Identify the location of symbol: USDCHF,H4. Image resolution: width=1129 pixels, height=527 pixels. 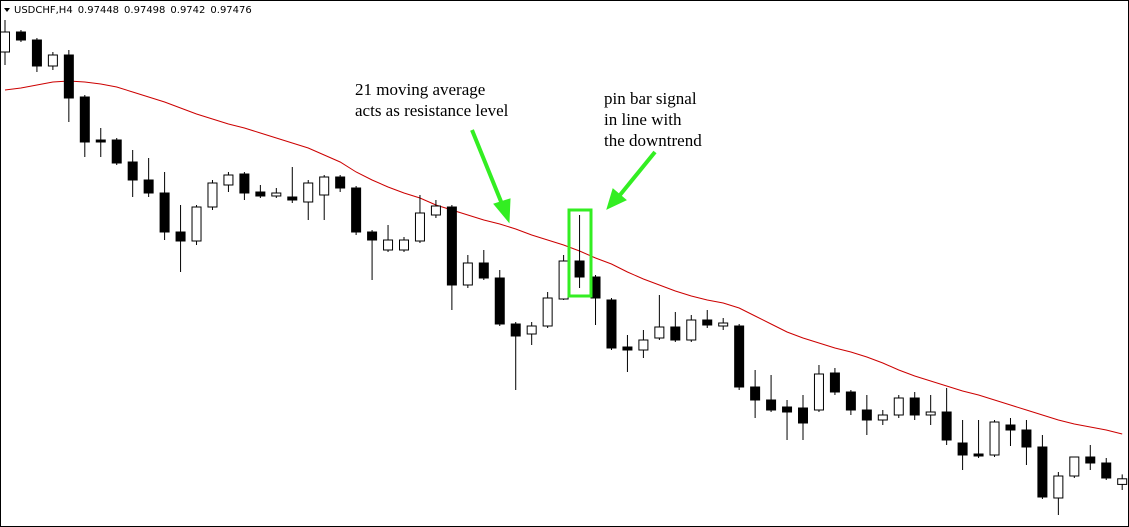
(43, 10).